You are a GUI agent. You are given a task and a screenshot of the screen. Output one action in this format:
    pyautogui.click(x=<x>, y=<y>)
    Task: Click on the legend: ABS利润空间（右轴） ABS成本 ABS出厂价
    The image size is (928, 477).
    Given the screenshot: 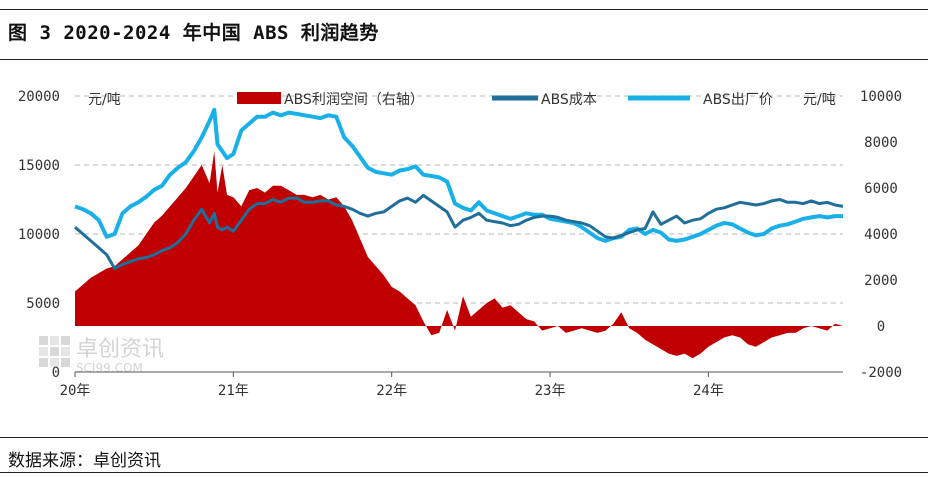 What is the action you would take?
    pyautogui.click(x=505, y=100)
    